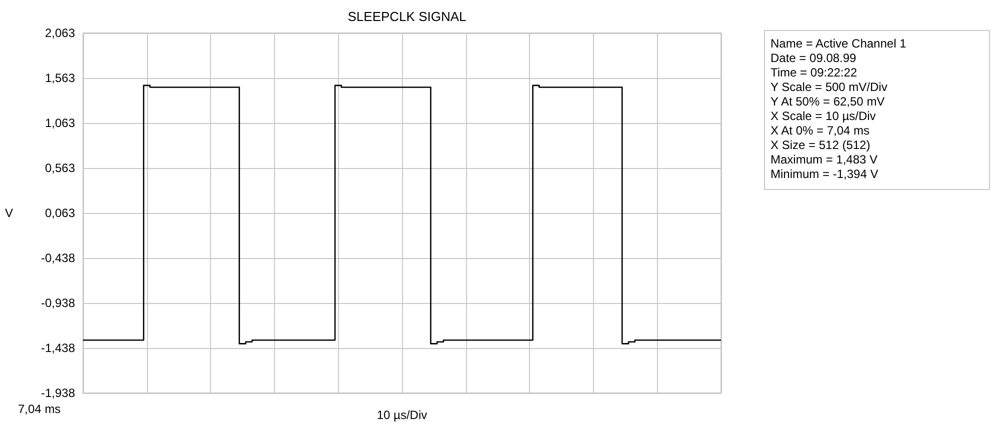  What do you see at coordinates (820, 145) in the screenshot?
I see `text: X Size = 512 (512)` at bounding box center [820, 145].